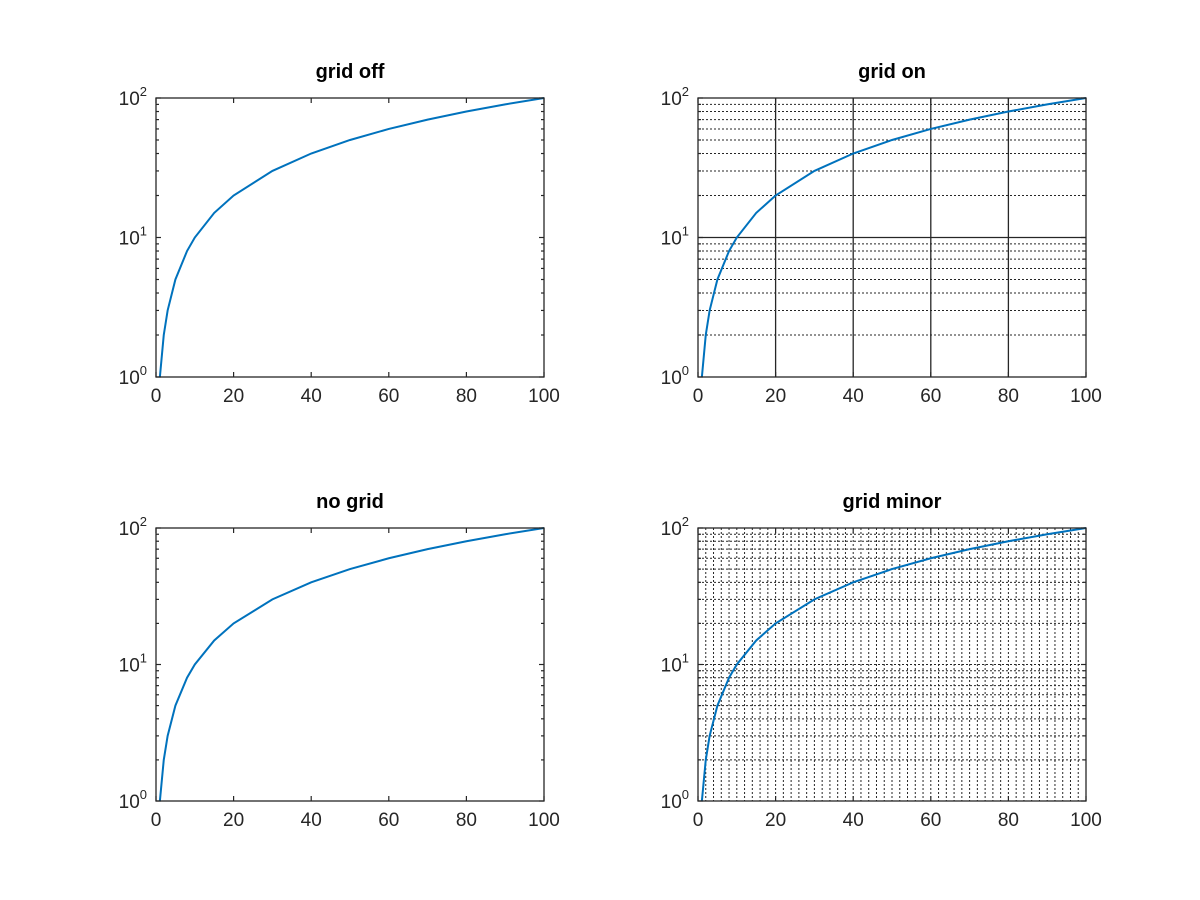 The width and height of the screenshot is (1200, 900). I want to click on subplot-title: no grid, so click(350, 502).